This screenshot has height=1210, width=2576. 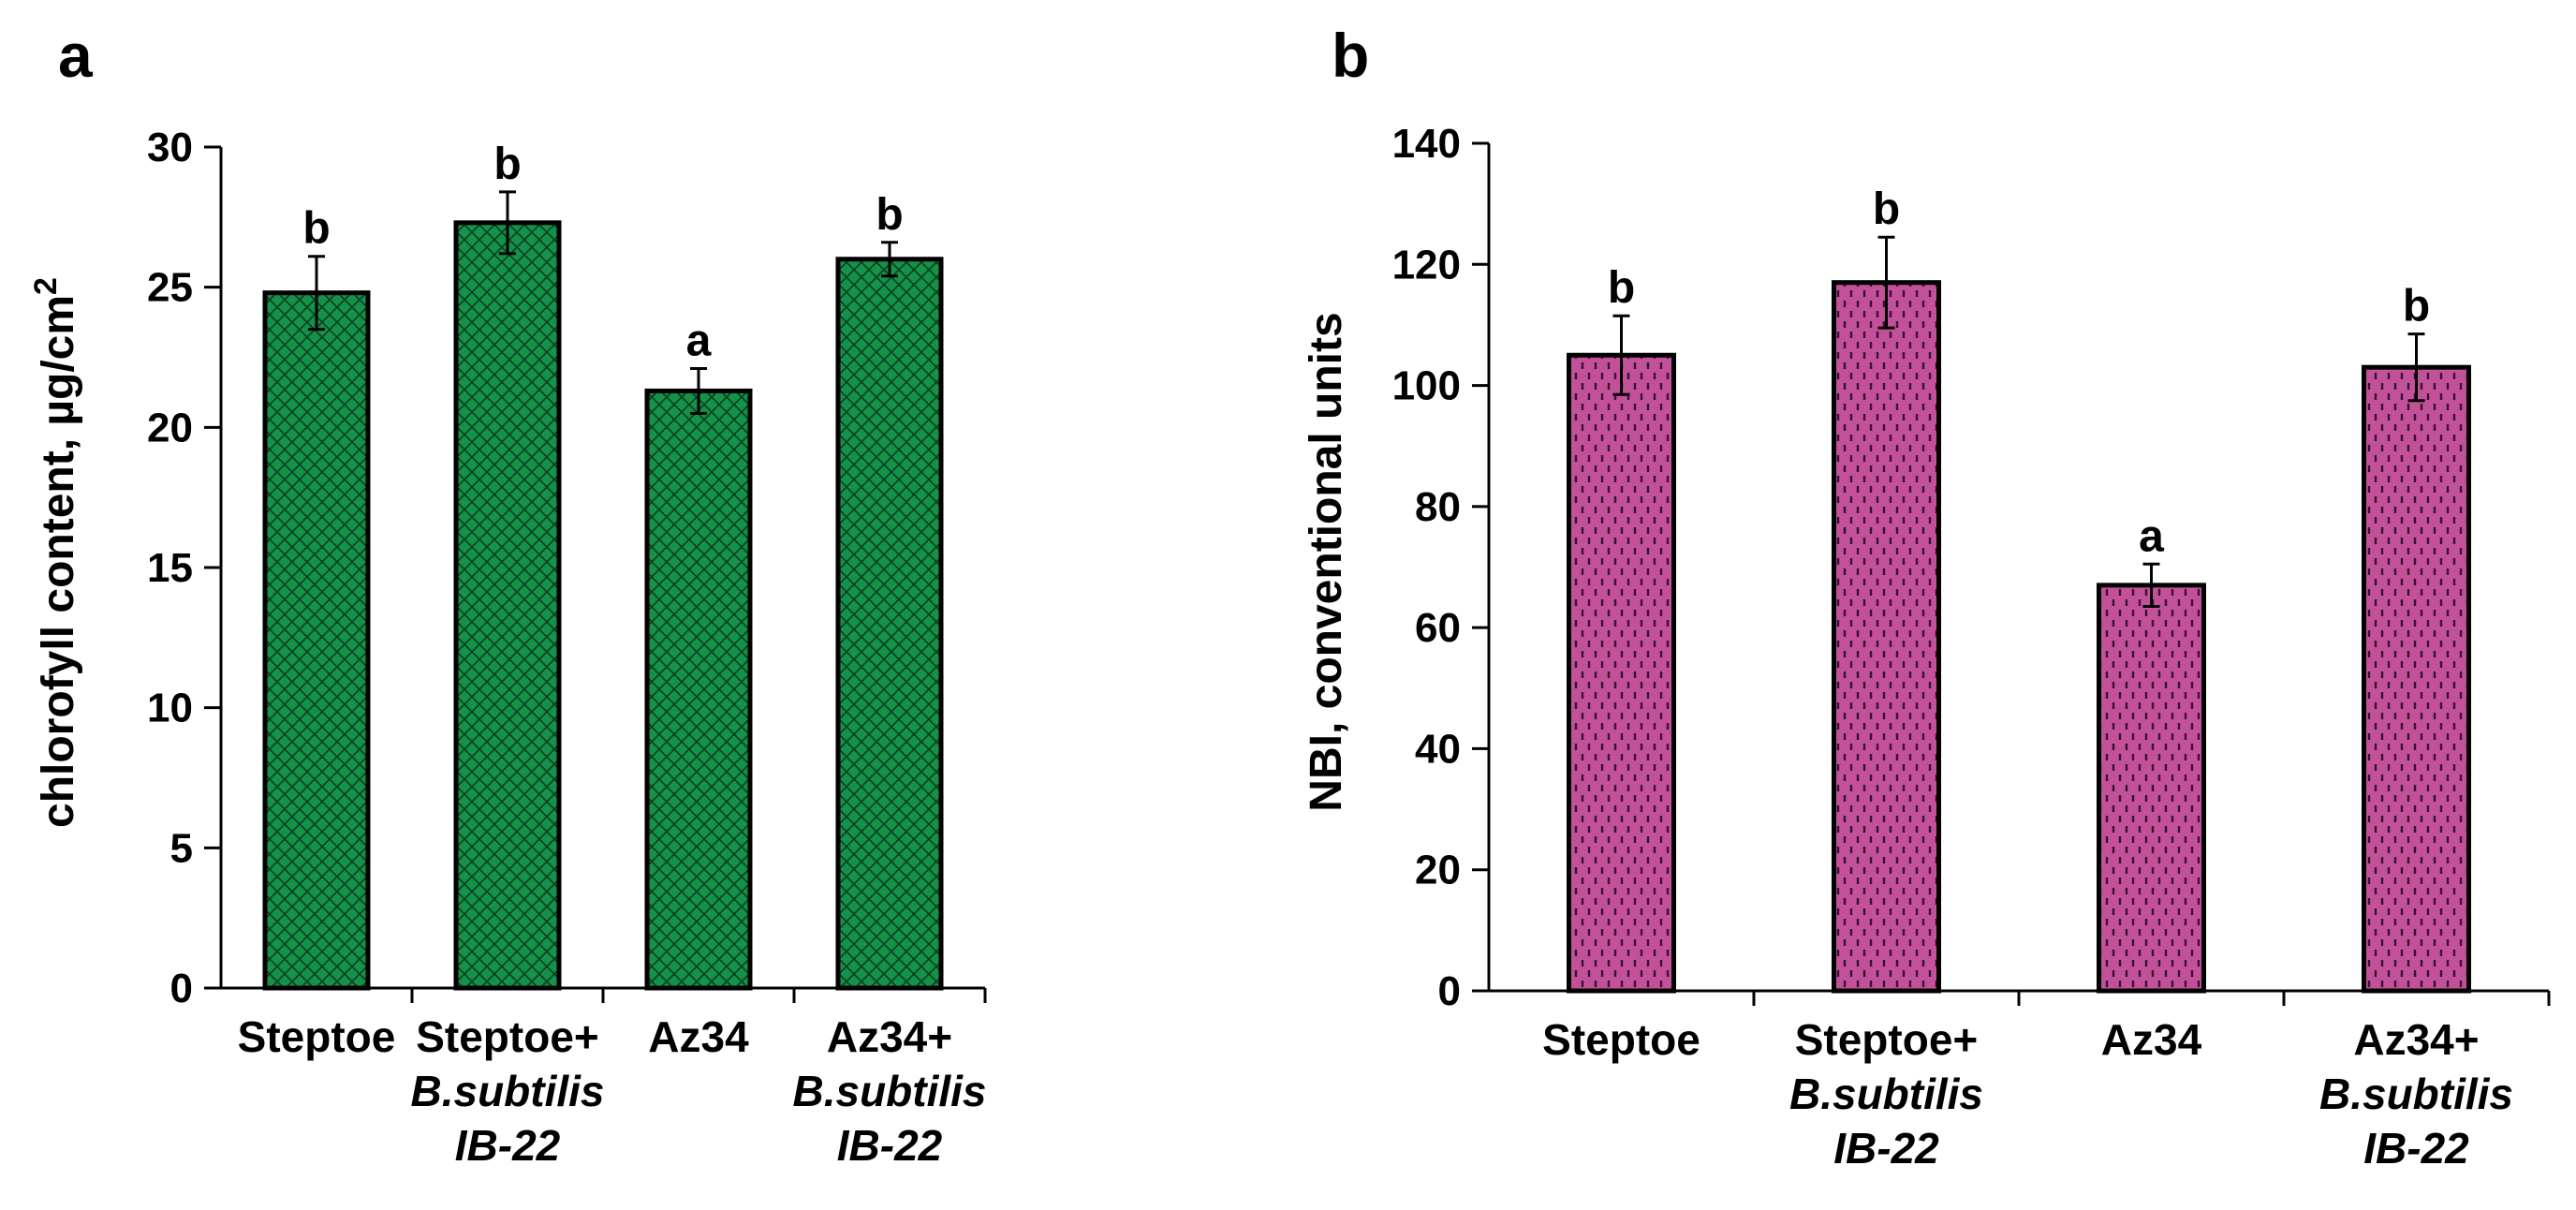 What do you see at coordinates (2151, 536) in the screenshot?
I see `significance-label-b-2: a` at bounding box center [2151, 536].